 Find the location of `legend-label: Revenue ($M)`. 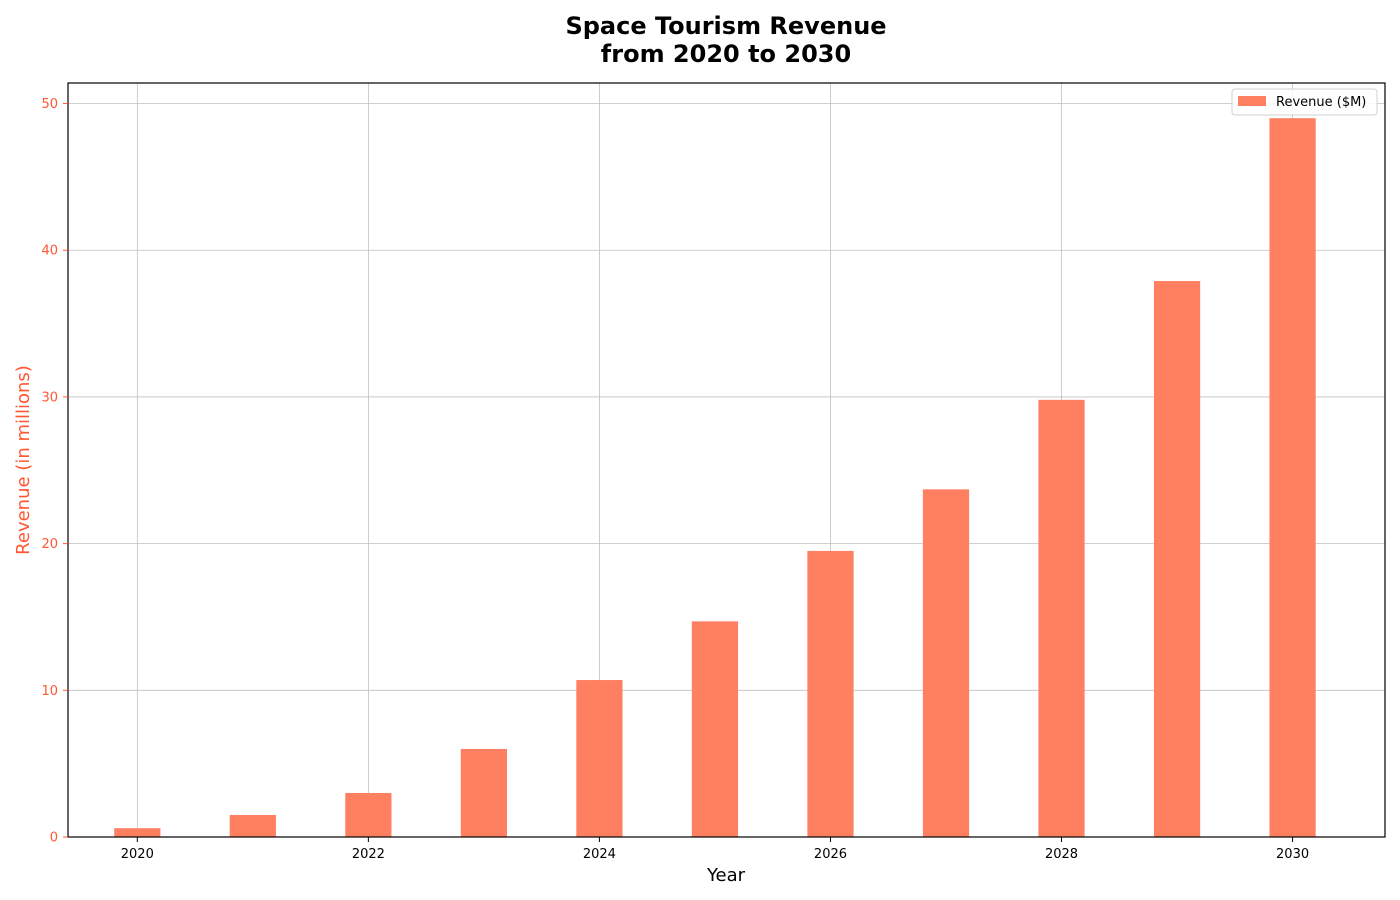

legend-label: Revenue ($M) is located at coordinates (1321, 102).